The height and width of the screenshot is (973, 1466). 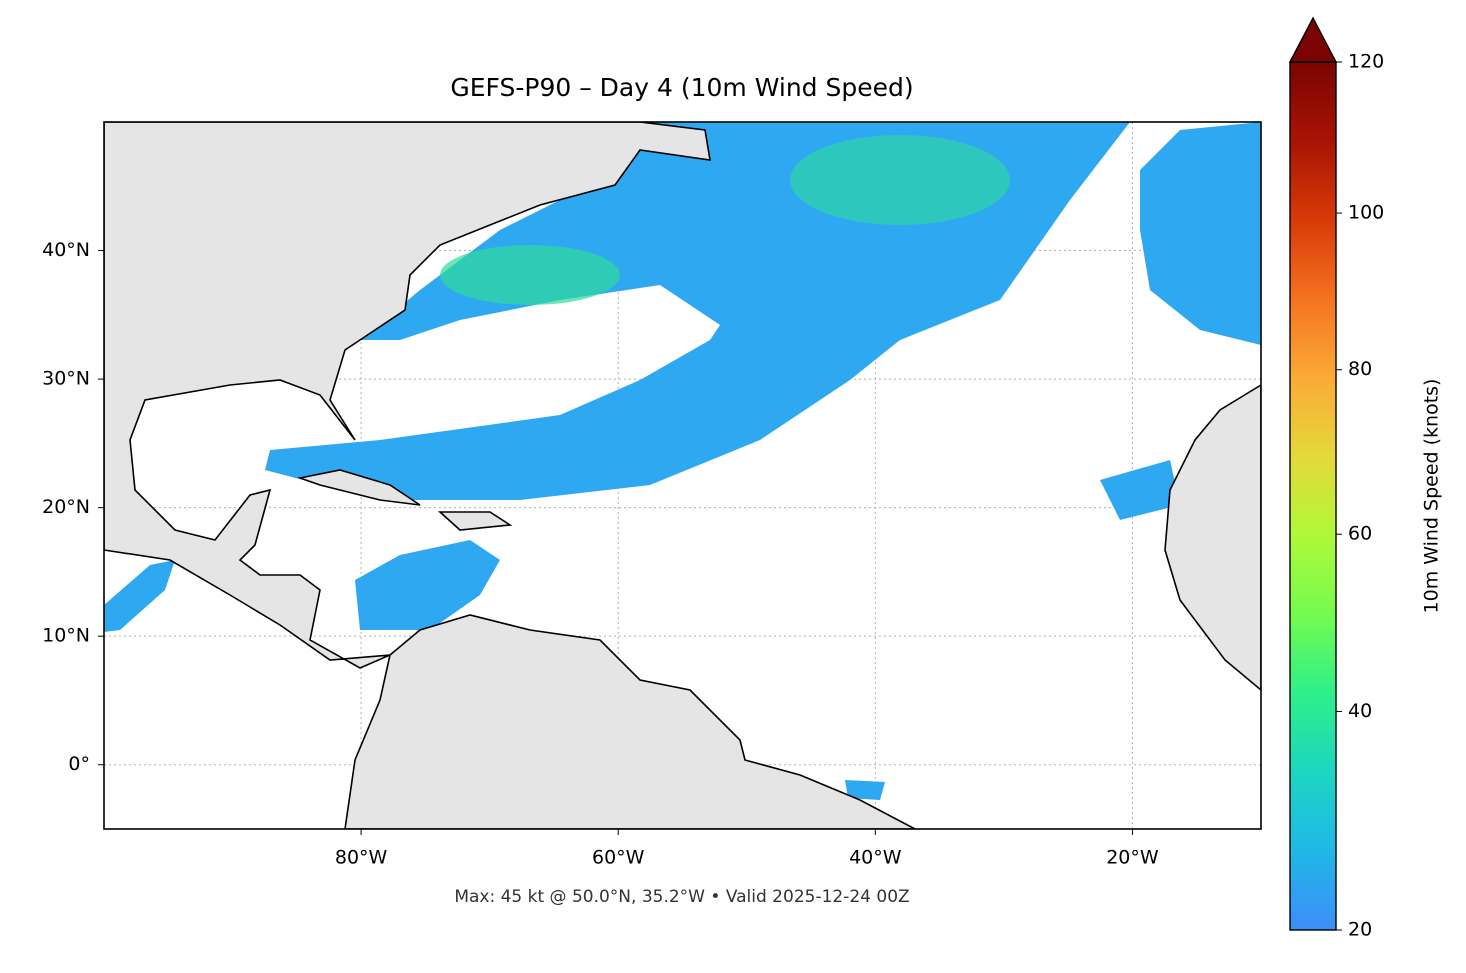 What do you see at coordinates (1360, 534) in the screenshot?
I see `colorbar-tick-label: 60` at bounding box center [1360, 534].